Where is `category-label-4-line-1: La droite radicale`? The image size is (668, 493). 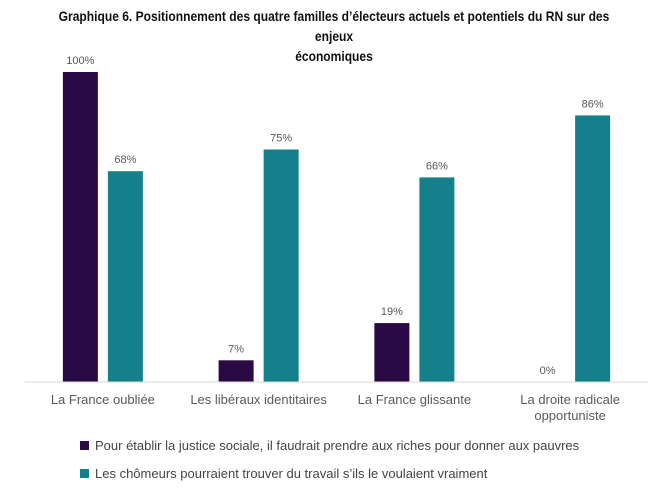
category-label-4-line-1: La droite radicale is located at coordinates (570, 399).